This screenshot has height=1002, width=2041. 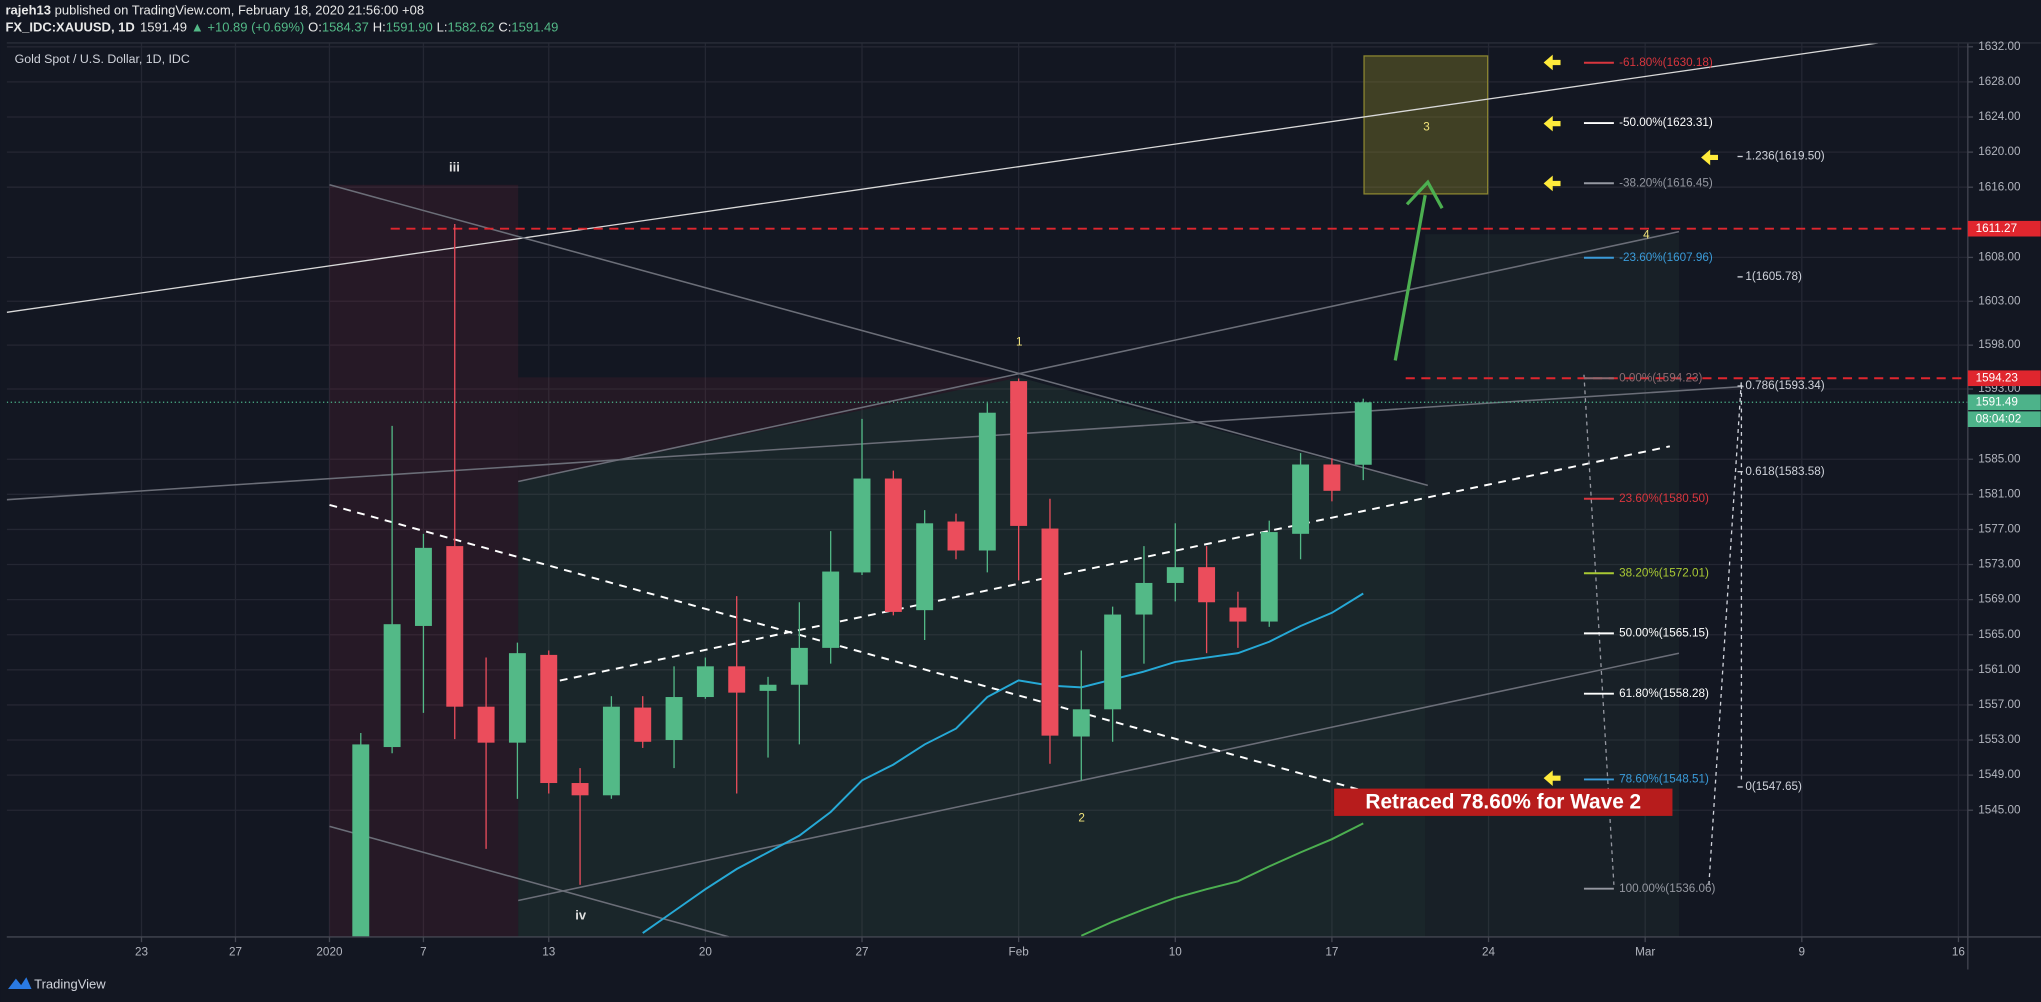 What do you see at coordinates (1552, 585) in the screenshot?
I see `shaded-zone` at bounding box center [1552, 585].